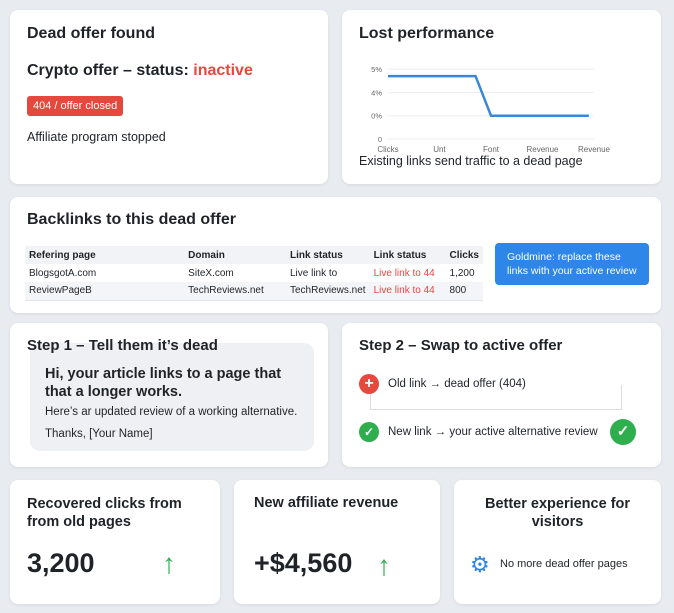 This screenshot has width=674, height=613. Describe the element at coordinates (439, 149) in the screenshot. I see `x-tick-label: Unt` at that location.